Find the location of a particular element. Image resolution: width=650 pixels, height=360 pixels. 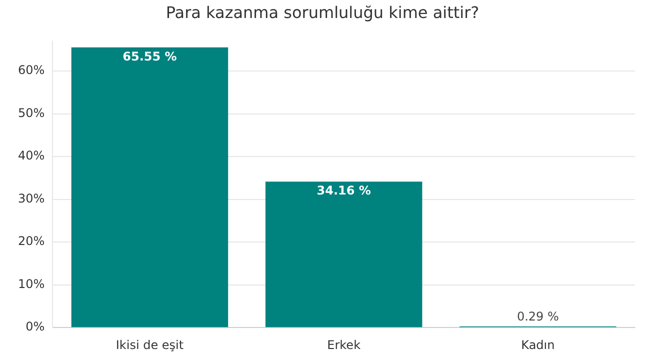

data-label: 0.29 % is located at coordinates (537, 316).